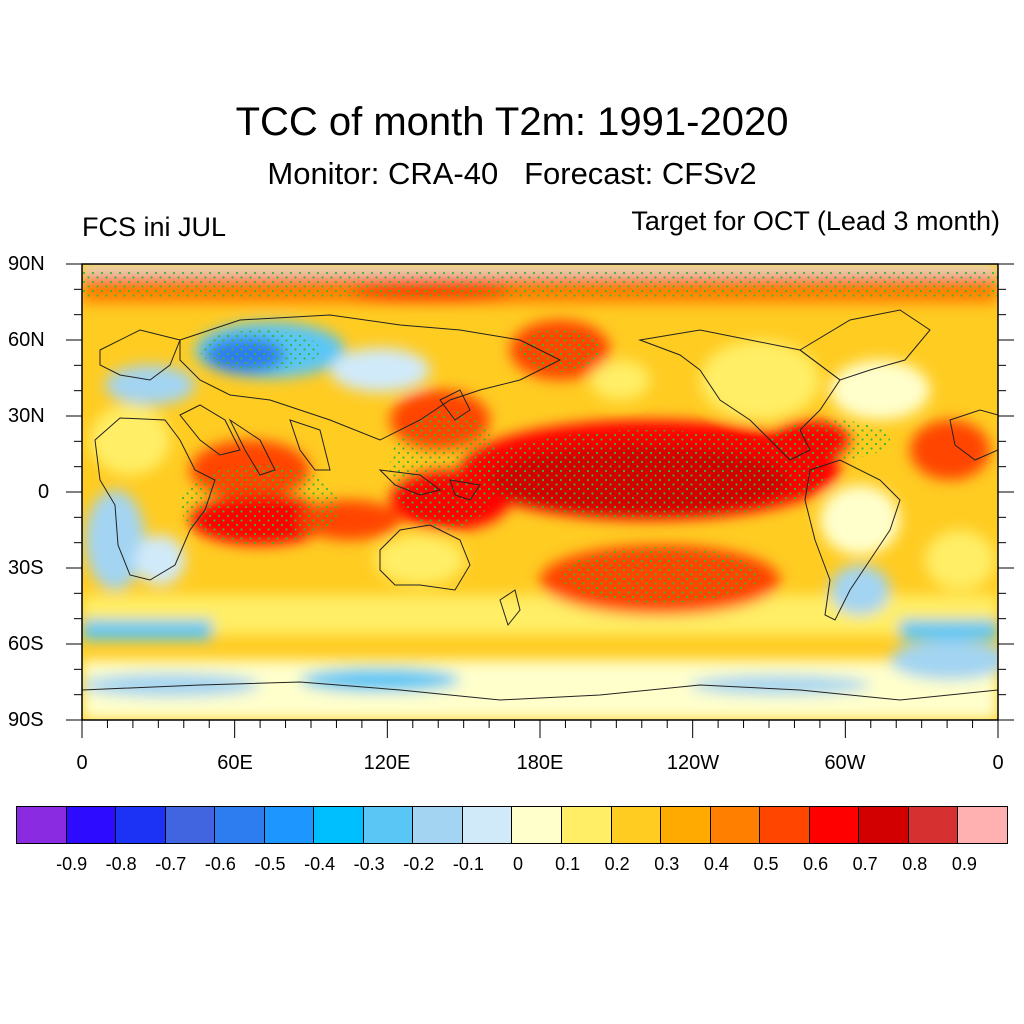 The height and width of the screenshot is (1024, 1024). Describe the element at coordinates (865, 864) in the screenshot. I see `colorbar-tick-label: 0.7` at that location.